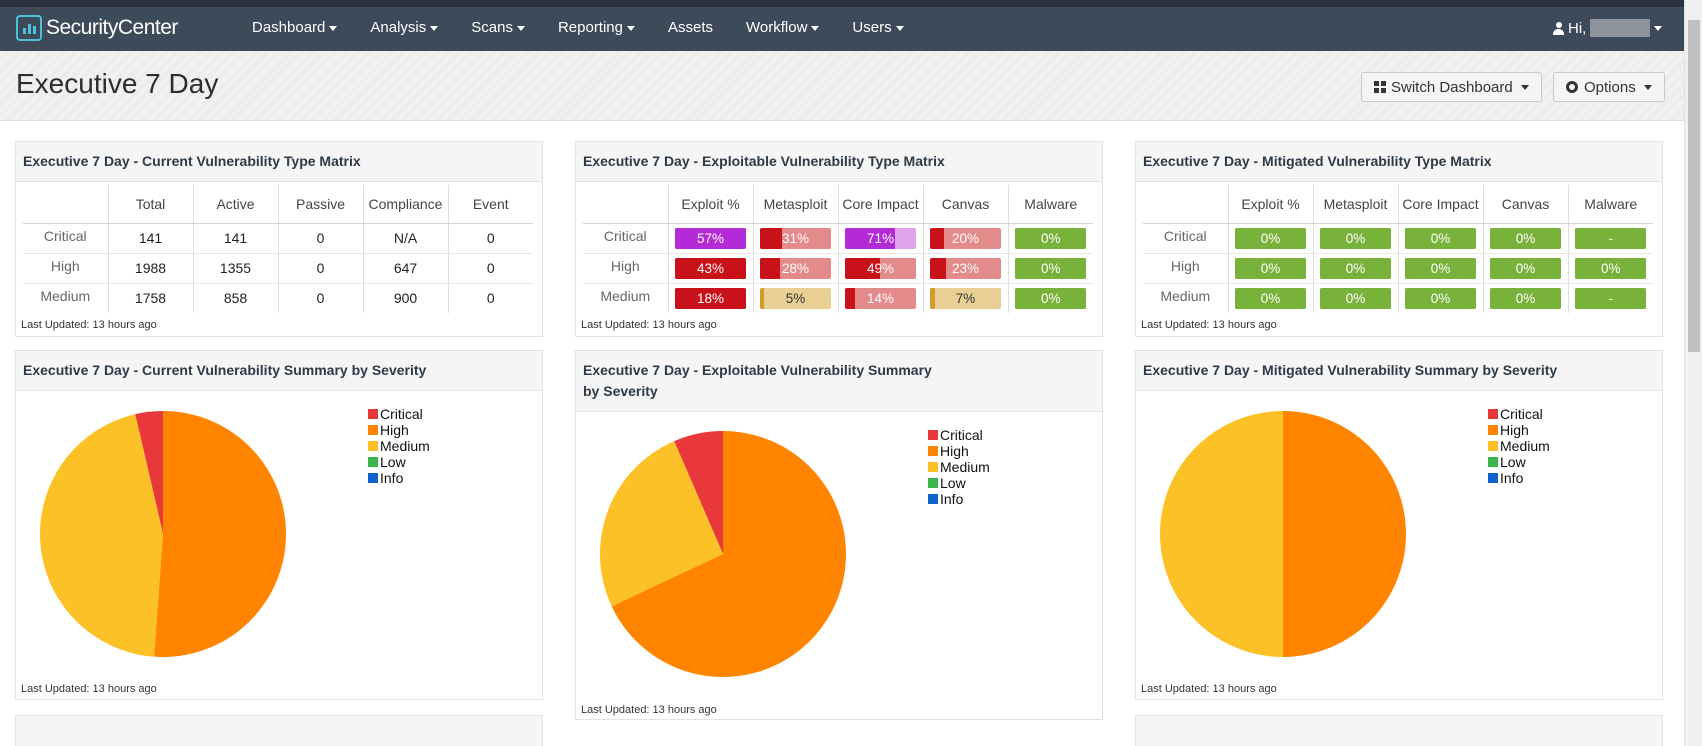 Image resolution: width=1702 pixels, height=746 pixels. What do you see at coordinates (965, 298) in the screenshot?
I see `matrix-cell: 7%` at bounding box center [965, 298].